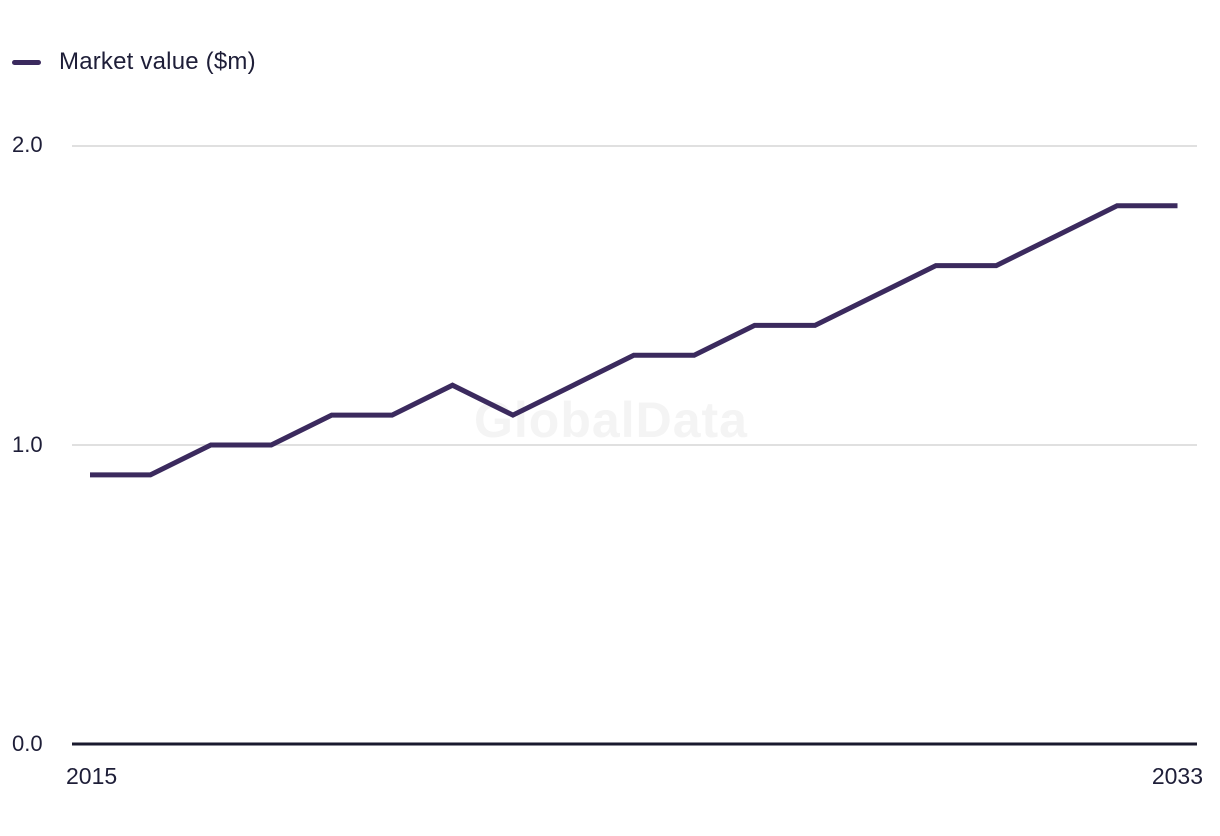 This screenshot has height=836, width=1220. I want to click on legend-item-market-value: Market value ($m), so click(134, 62).